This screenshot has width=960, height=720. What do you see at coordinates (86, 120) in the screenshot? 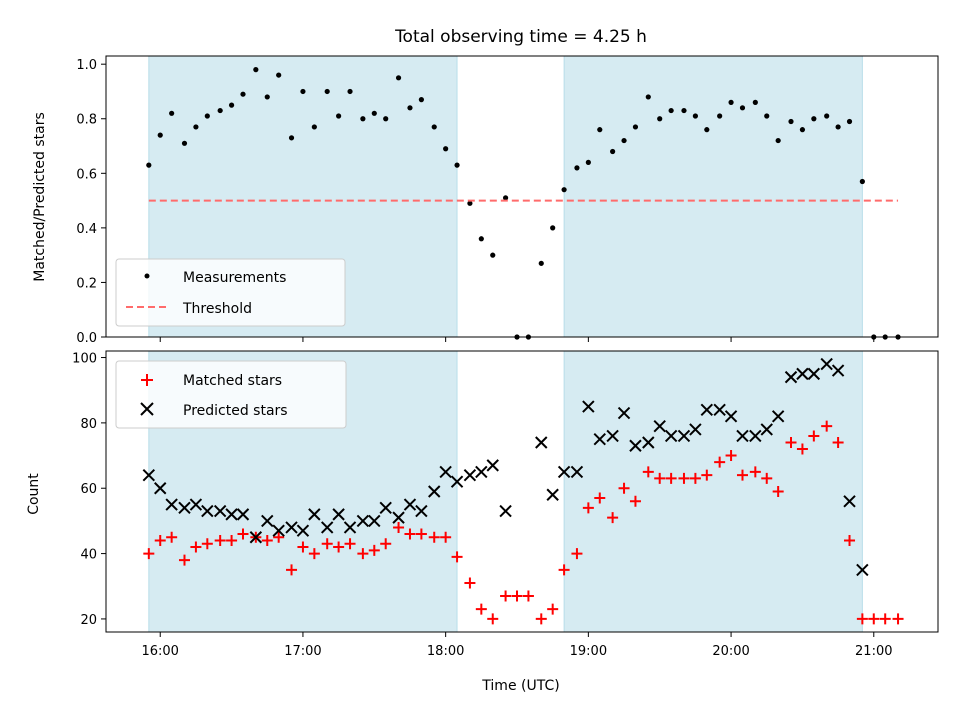
I see `y-tick-label: 0.8` at bounding box center [86, 120].